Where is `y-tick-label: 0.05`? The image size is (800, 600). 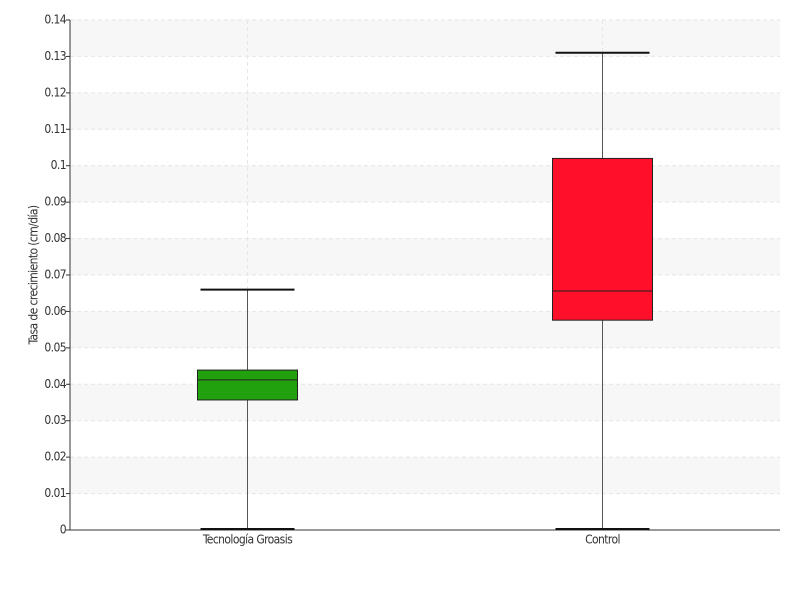 y-tick-label: 0.05 is located at coordinates (55, 347).